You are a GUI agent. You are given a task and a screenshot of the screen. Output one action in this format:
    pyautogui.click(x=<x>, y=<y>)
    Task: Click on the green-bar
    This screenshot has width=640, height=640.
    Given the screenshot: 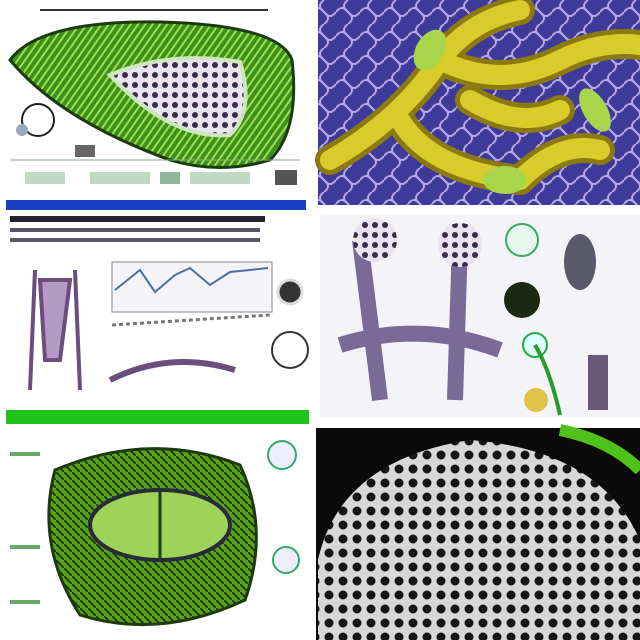 What is the action you would take?
    pyautogui.click(x=157, y=417)
    